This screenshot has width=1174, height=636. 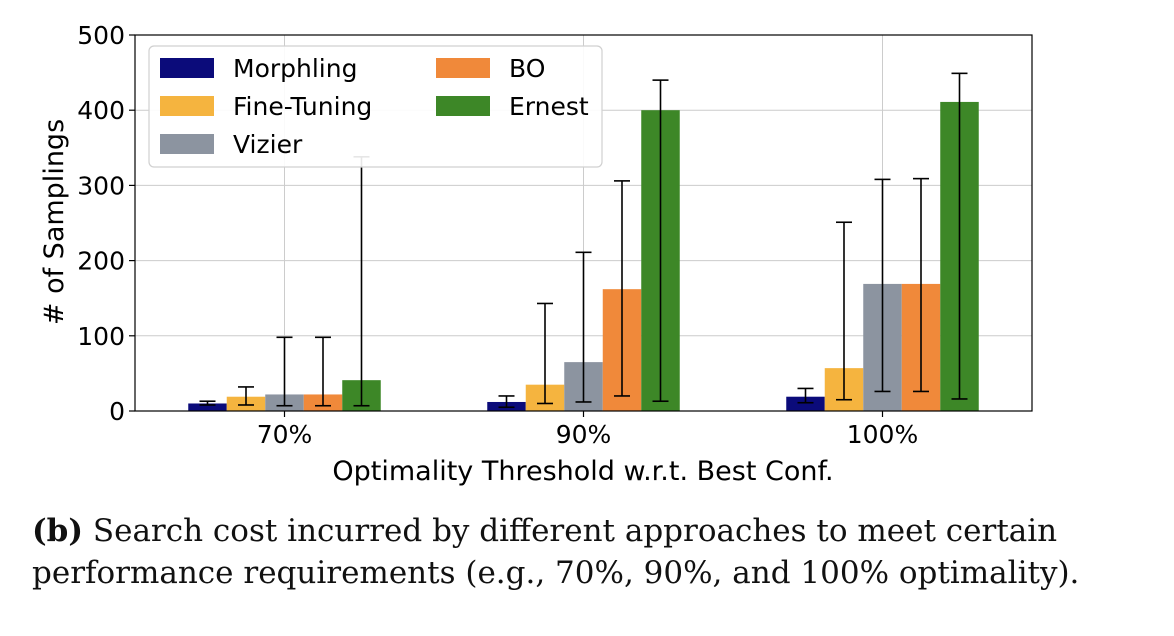 I want to click on legend-swatch-vizier, so click(x=187, y=144).